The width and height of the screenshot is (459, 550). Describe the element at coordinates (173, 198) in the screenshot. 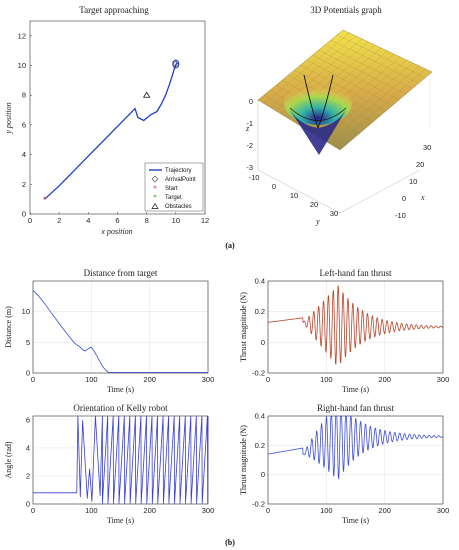

I see `legend-target: Target` at that location.